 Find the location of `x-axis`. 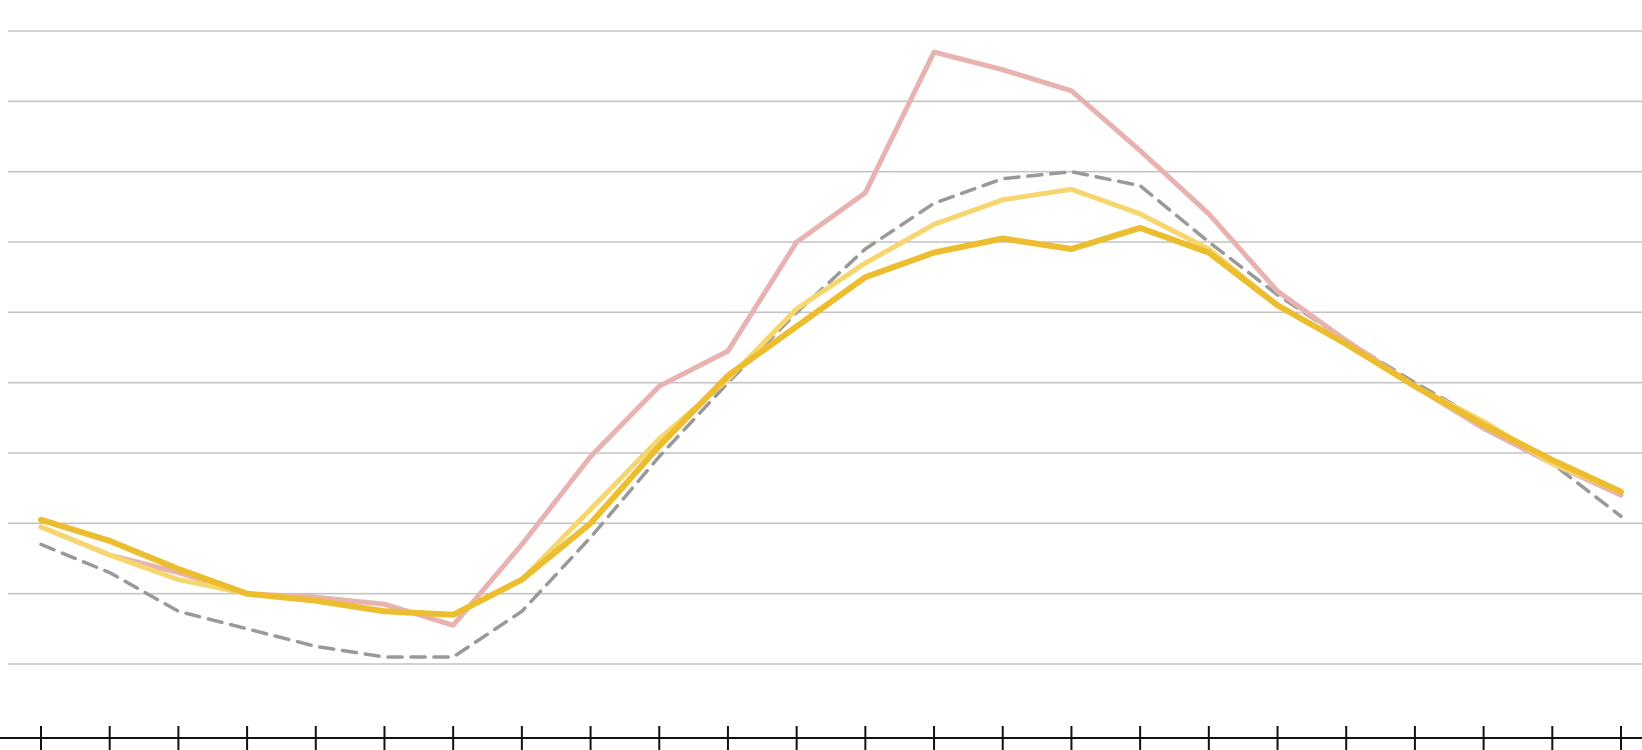

x-axis is located at coordinates (821, 738).